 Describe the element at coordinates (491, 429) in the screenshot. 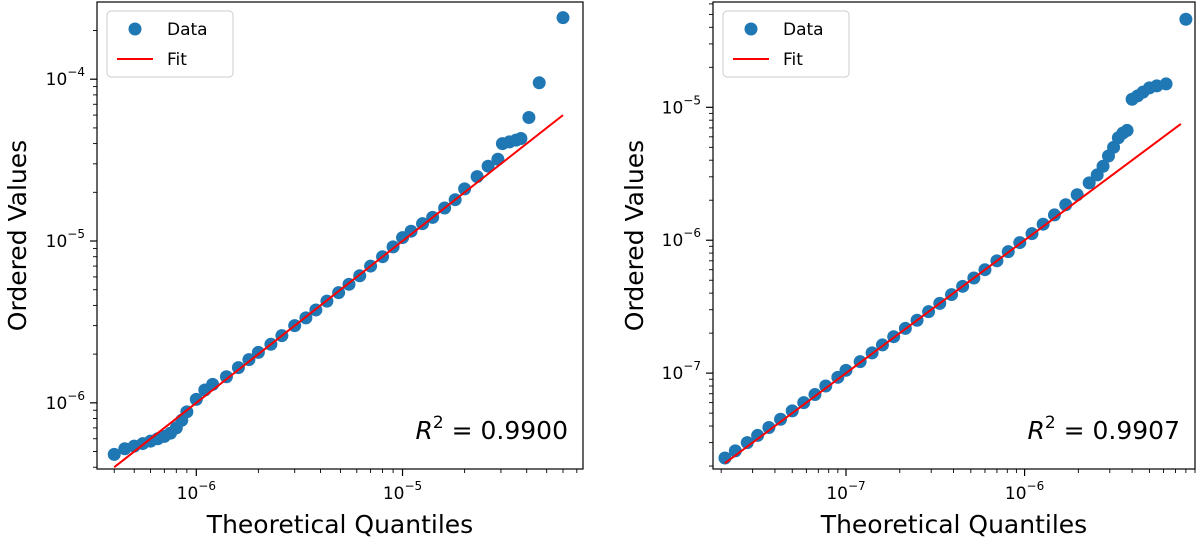

I see `r-squared-annotation: R2 = 0.9900` at that location.